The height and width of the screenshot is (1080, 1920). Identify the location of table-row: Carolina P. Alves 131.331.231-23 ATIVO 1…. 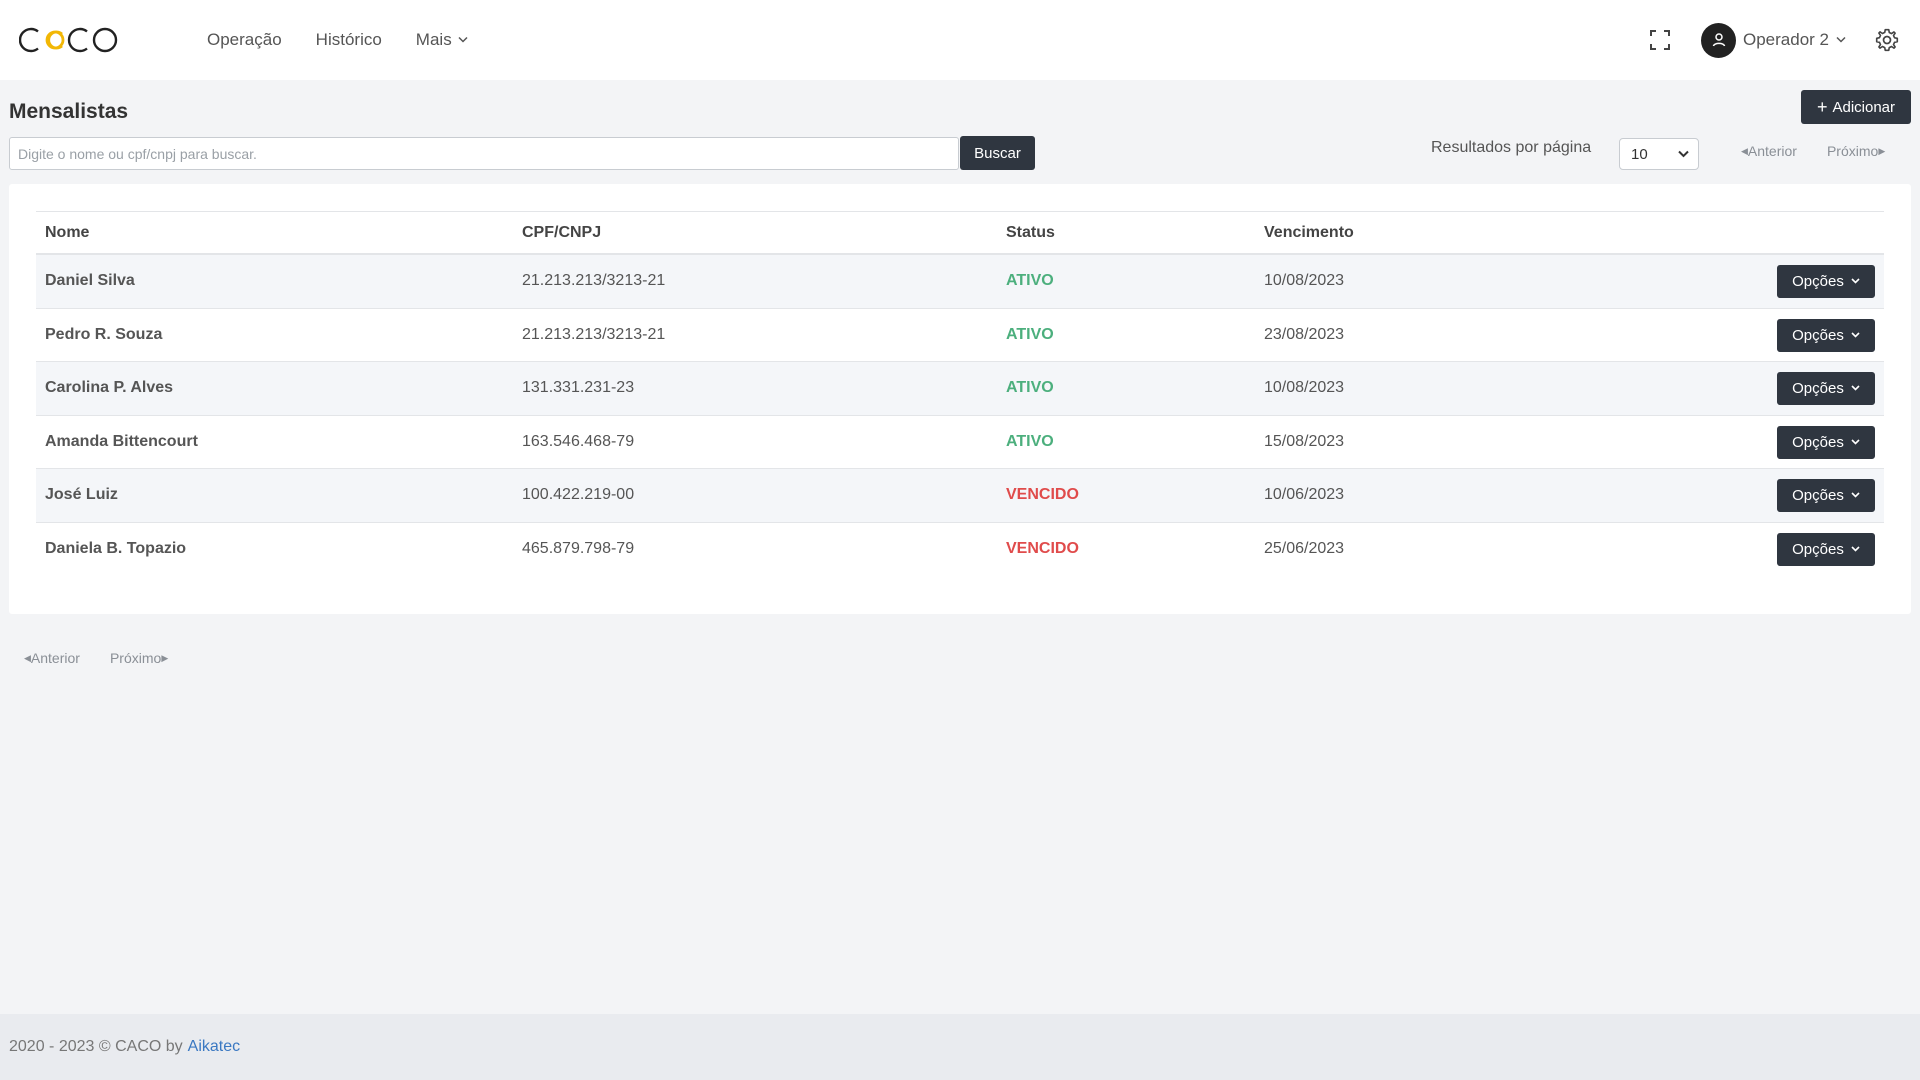
(960, 389).